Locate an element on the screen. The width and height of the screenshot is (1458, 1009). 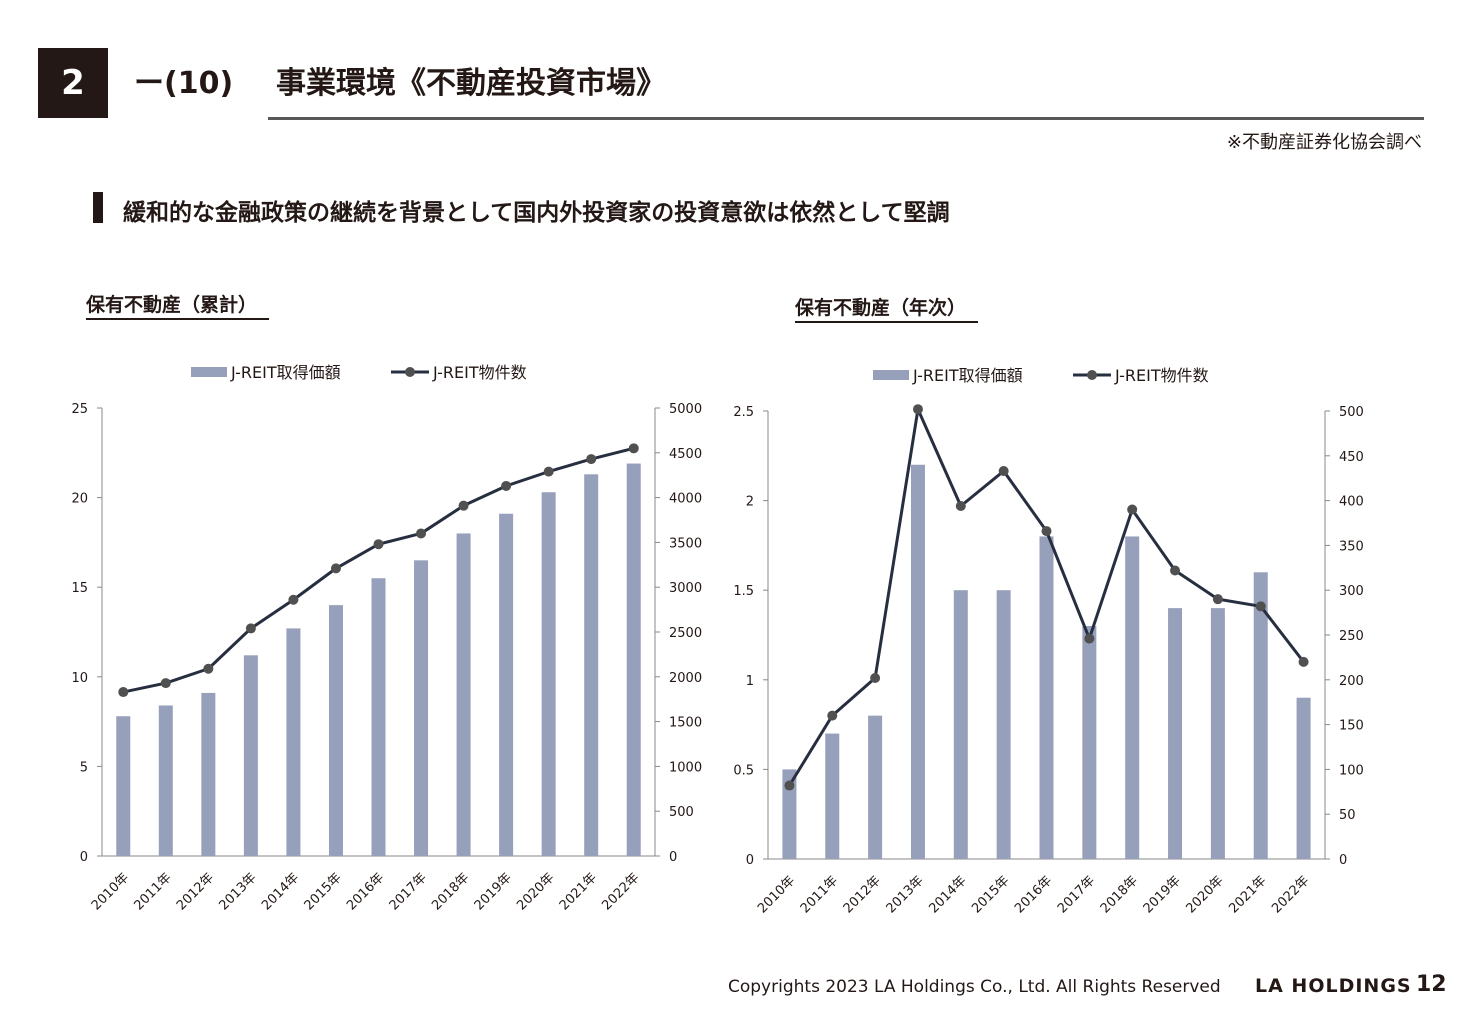
brand-logo: LA HOLDINGS is located at coordinates (1333, 986).